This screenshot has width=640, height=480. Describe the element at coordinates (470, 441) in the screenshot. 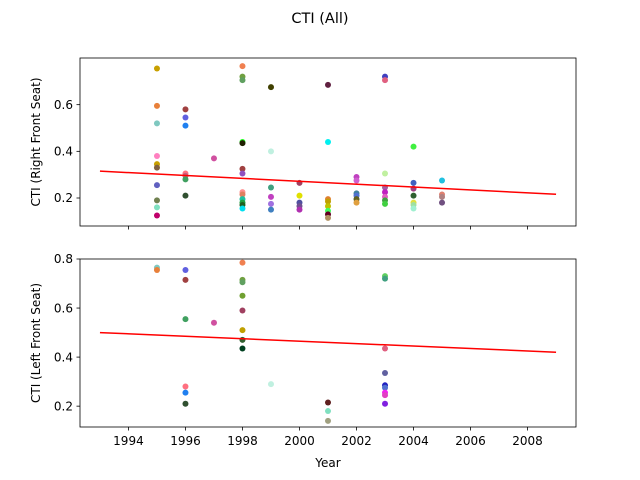

I see `x-tick-label: 2006` at that location.